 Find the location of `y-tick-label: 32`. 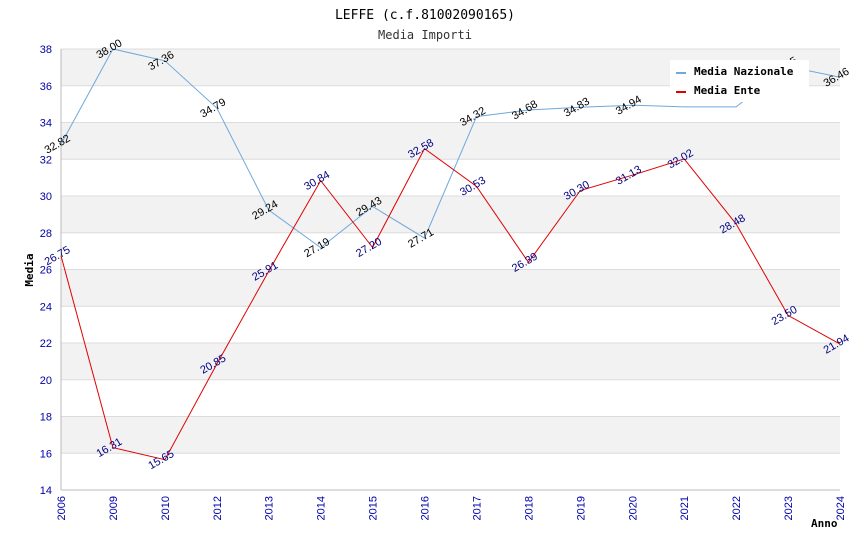

y-tick-label: 32 is located at coordinates (46, 160).